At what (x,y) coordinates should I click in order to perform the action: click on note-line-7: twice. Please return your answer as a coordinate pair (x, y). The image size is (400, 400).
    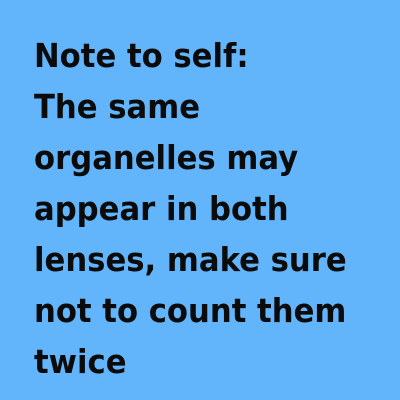
    Looking at the image, I should click on (80, 361).